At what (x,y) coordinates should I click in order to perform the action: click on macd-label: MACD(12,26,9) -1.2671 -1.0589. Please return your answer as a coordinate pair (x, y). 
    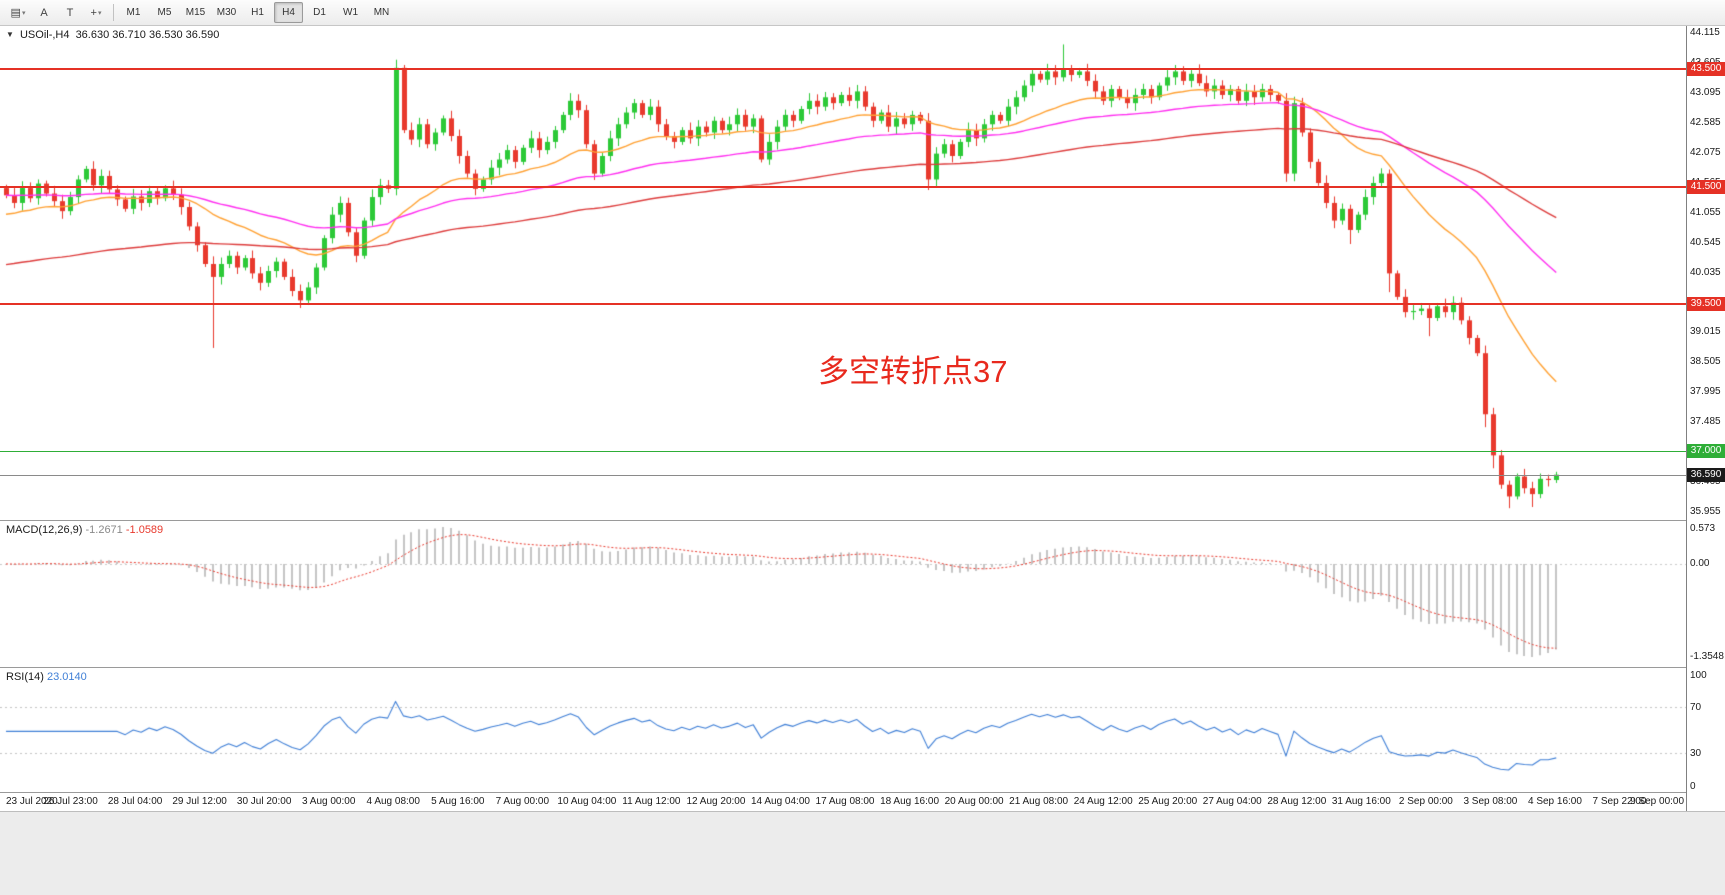
    Looking at the image, I should click on (85, 530).